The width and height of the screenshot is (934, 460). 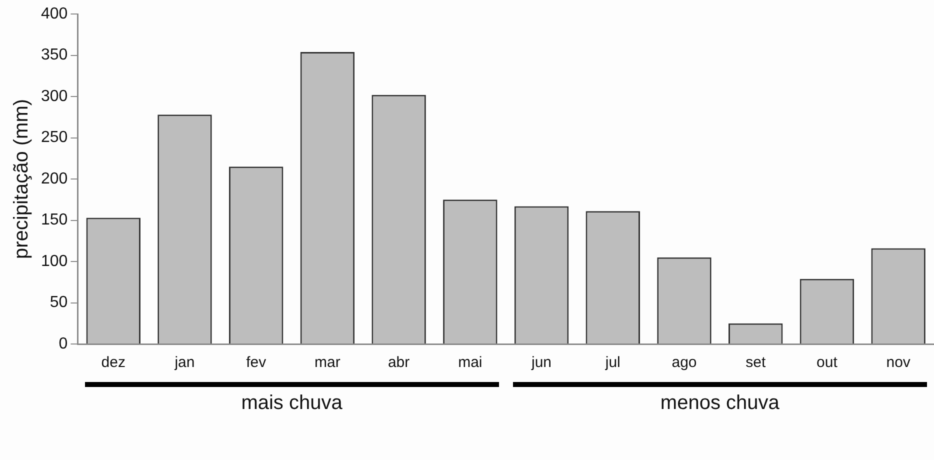 I want to click on x-tick-label: set, so click(x=756, y=363).